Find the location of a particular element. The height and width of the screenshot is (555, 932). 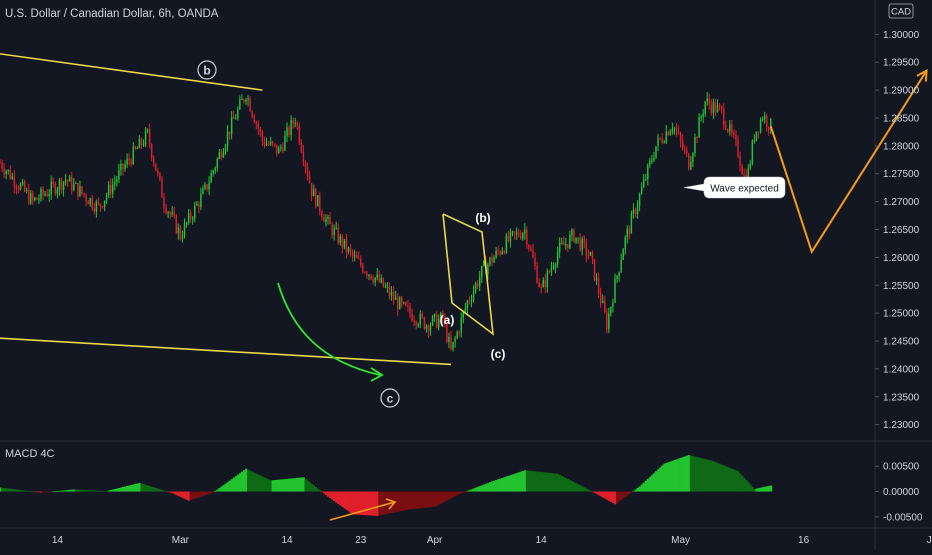

macd-divergence-arrow is located at coordinates (362, 511).